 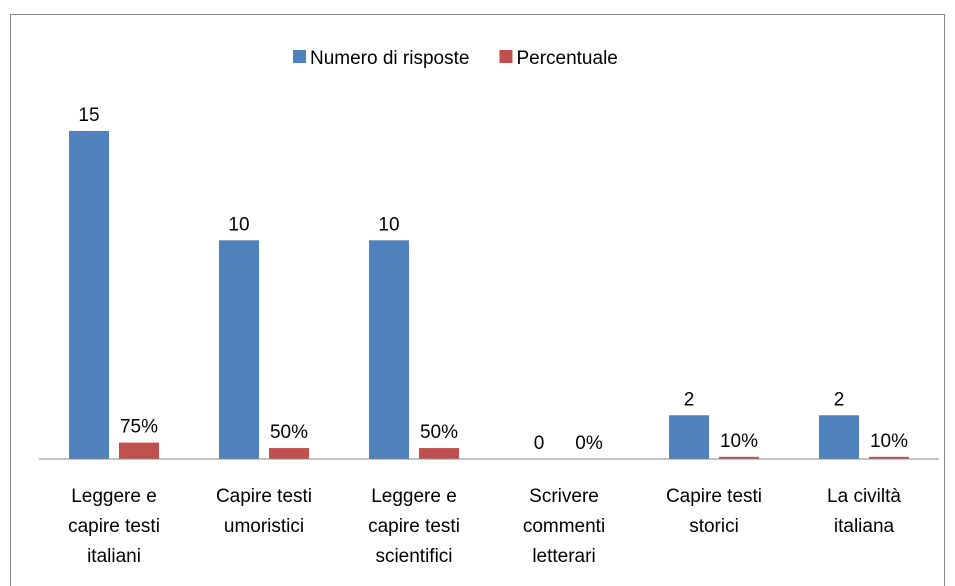 I want to click on legend-label: Numero di risposte, so click(x=389, y=58).